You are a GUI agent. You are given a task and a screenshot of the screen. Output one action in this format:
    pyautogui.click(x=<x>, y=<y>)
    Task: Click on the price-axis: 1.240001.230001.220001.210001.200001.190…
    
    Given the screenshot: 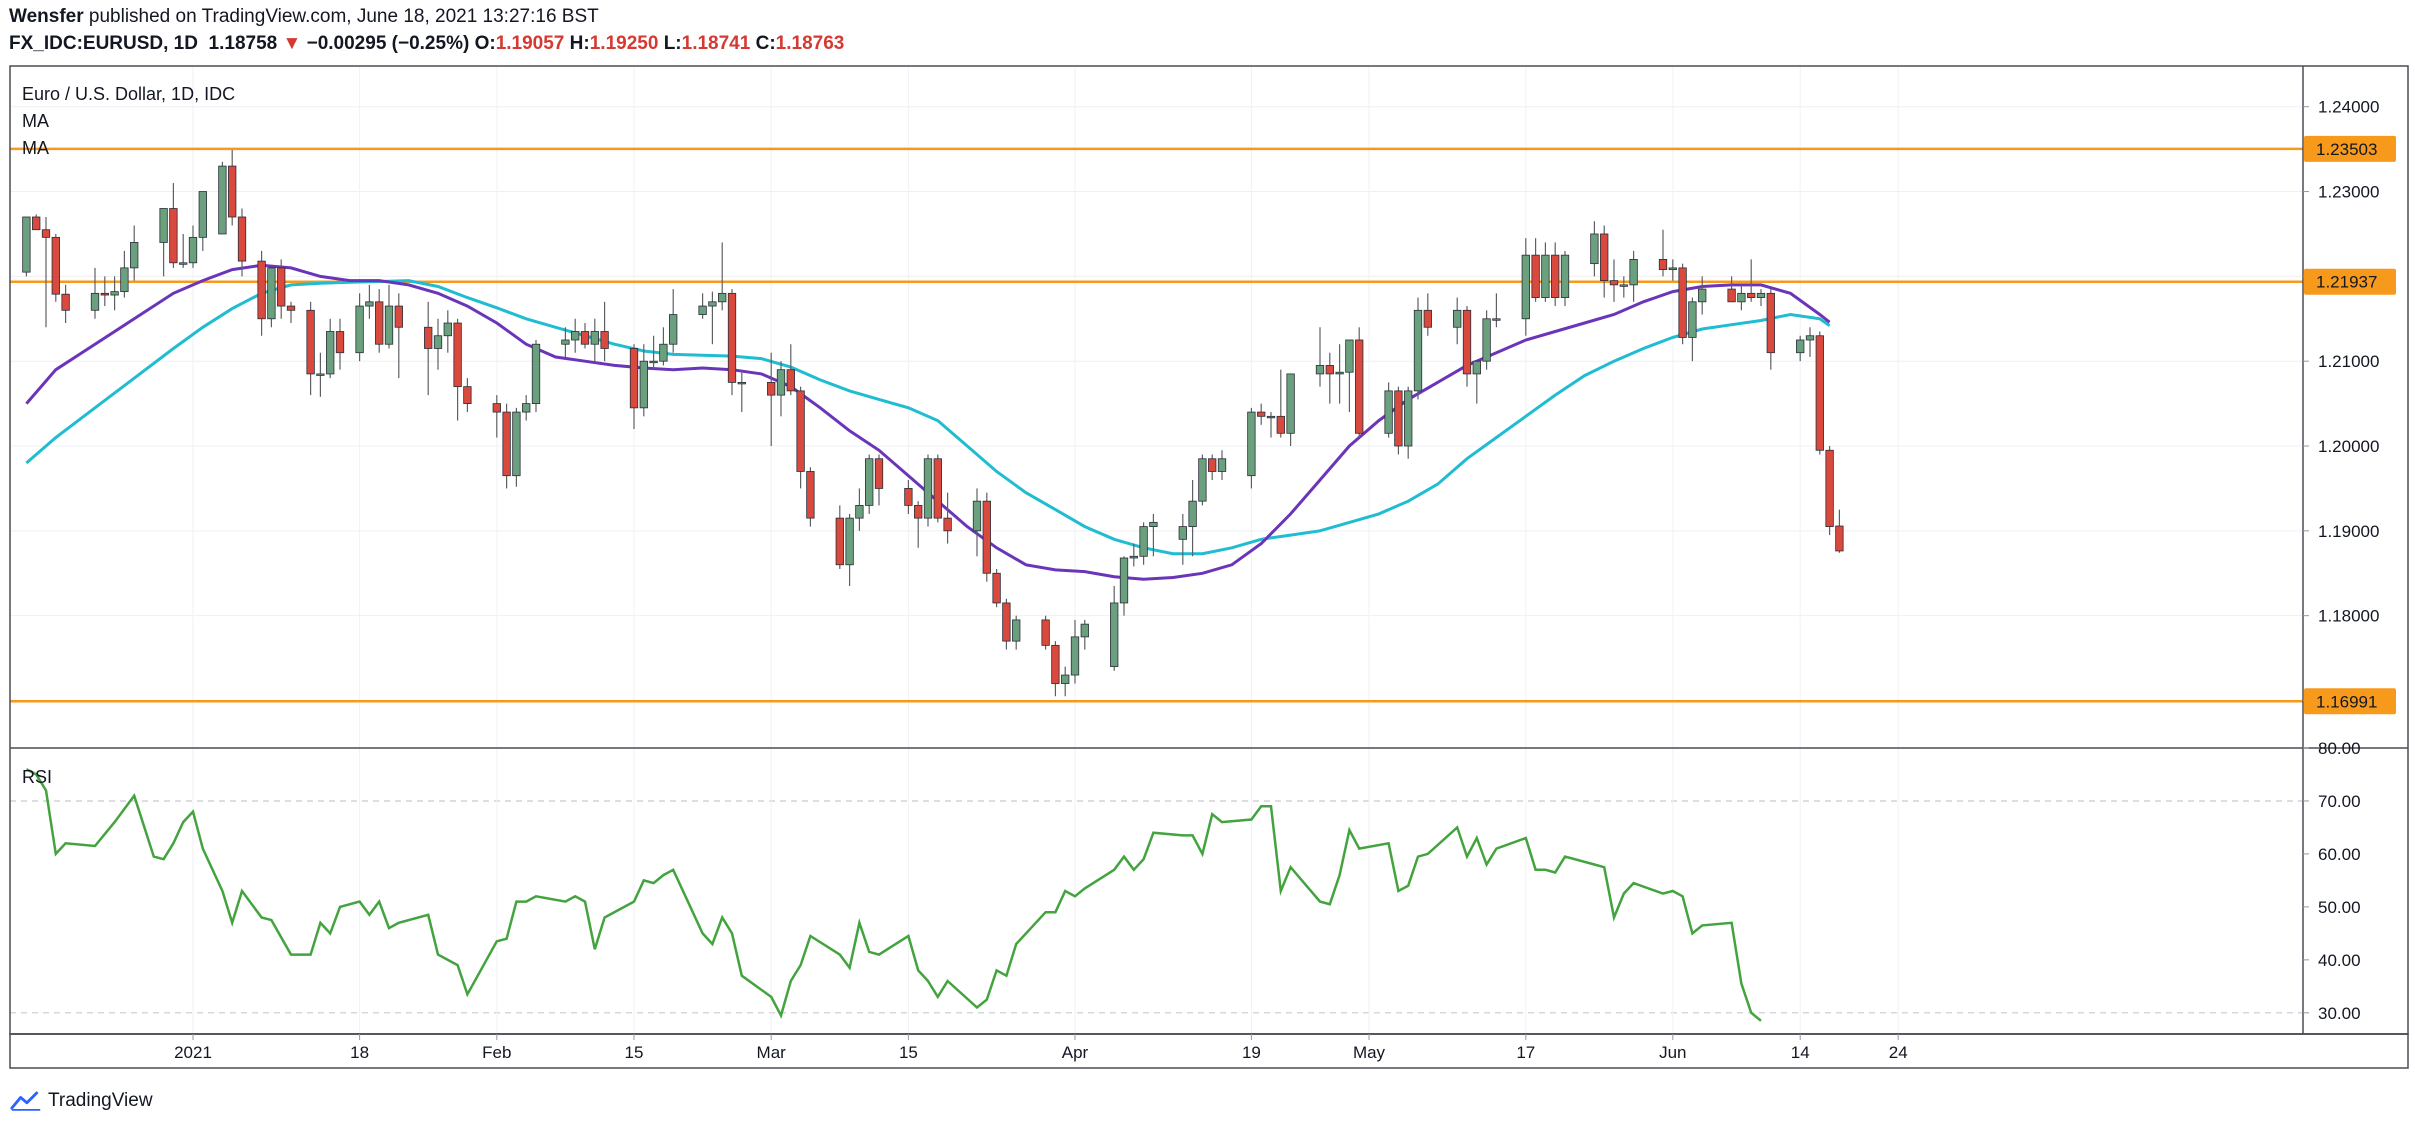 What is the action you would take?
    pyautogui.click(x=2341, y=404)
    